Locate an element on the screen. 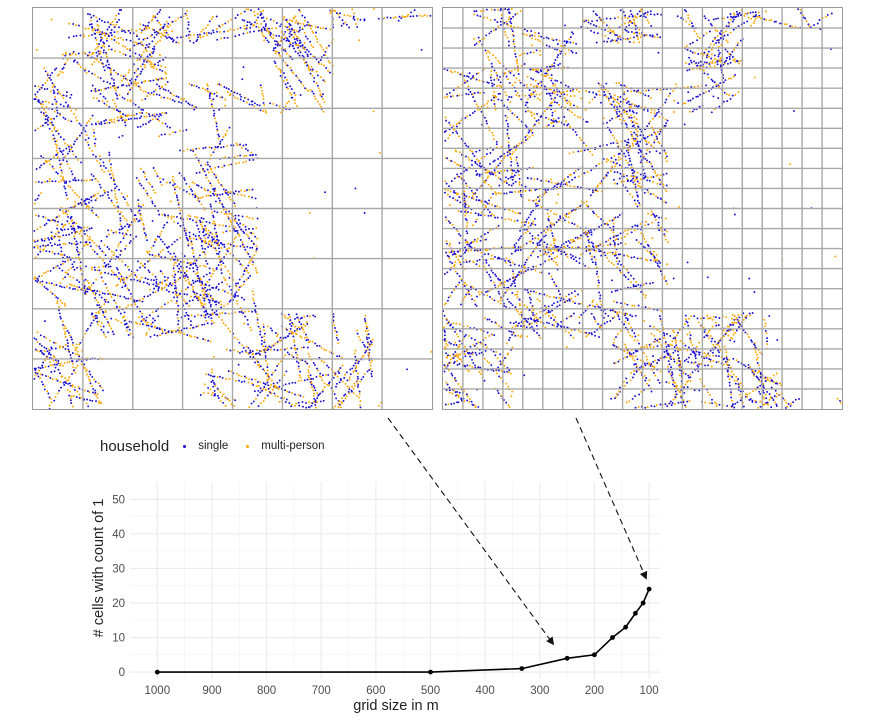  x-tick-label: 200 is located at coordinates (594, 691).